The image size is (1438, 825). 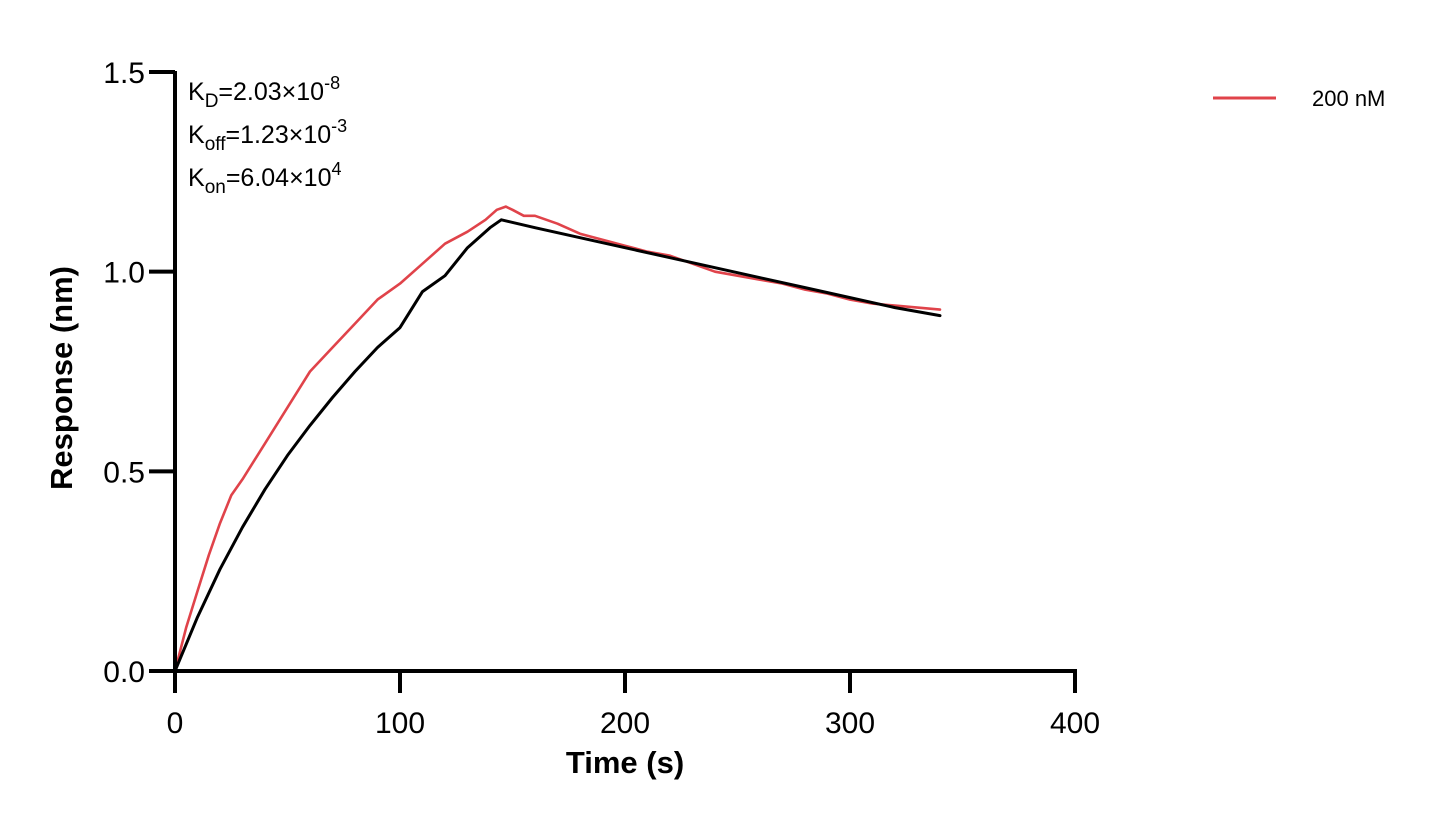 I want to click on x-tick-label: 300, so click(x=850, y=723).